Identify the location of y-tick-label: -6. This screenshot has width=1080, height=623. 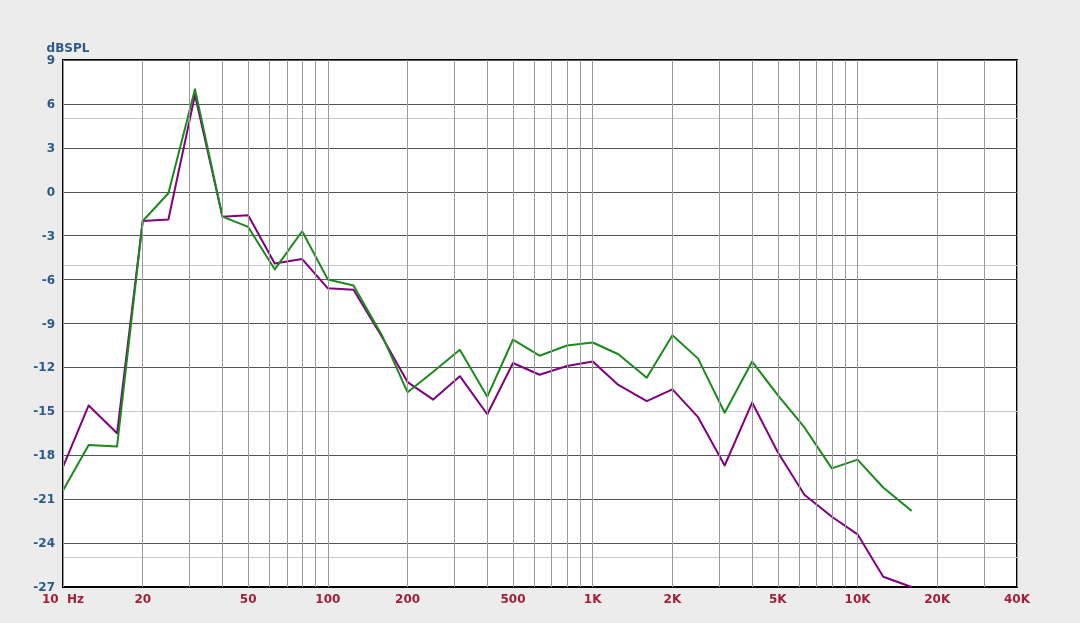
(48, 279).